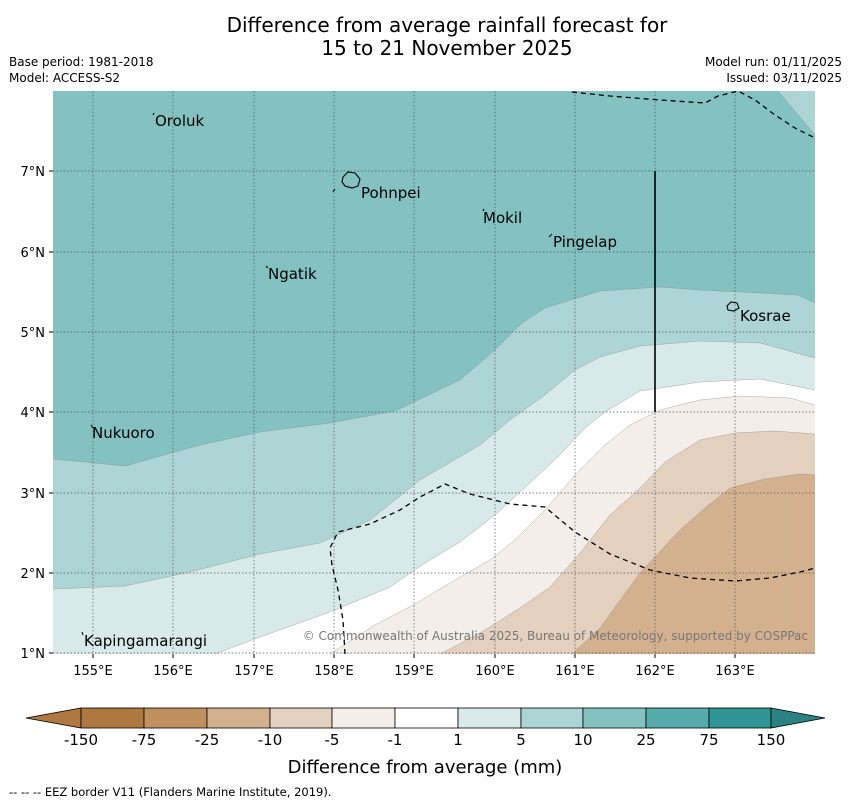 The width and height of the screenshot is (850, 804). I want to click on ngatik-mark, so click(267, 267).